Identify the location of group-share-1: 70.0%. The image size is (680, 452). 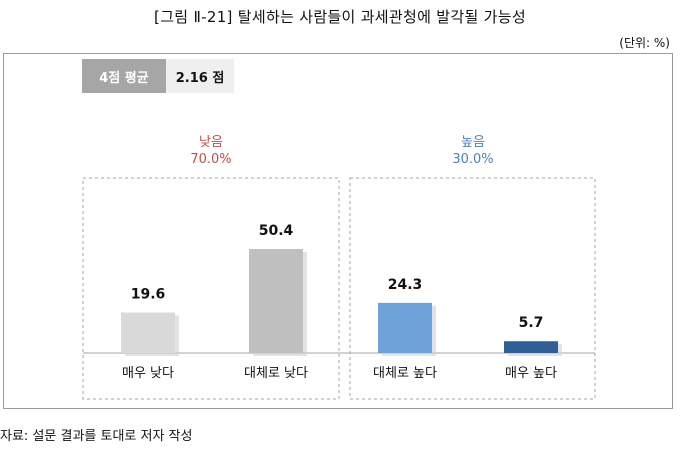
(210, 159).